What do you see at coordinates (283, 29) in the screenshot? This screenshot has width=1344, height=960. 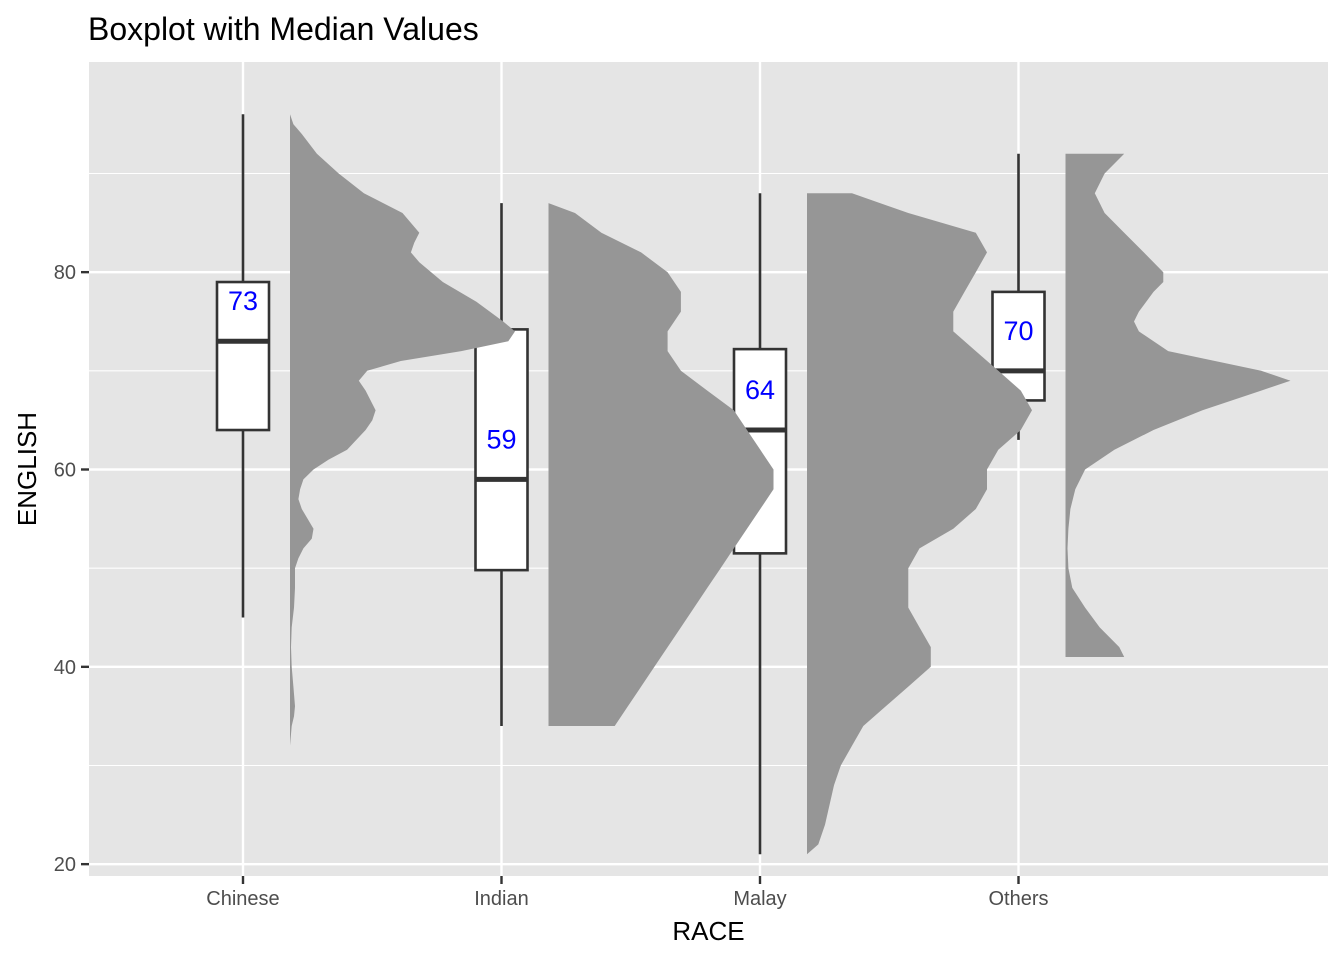 I see `chart-title: Boxplot with Median Values` at bounding box center [283, 29].